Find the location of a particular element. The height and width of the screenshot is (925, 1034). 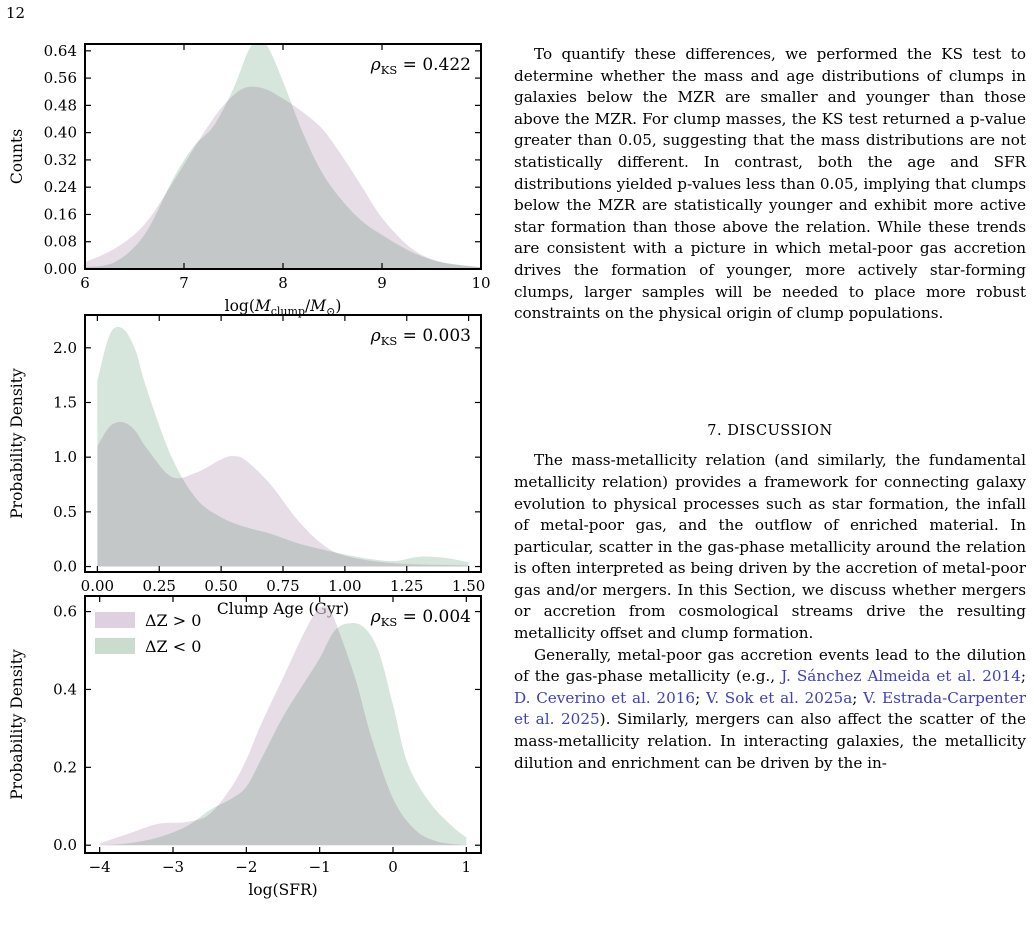

legend-label-neg: ΔZ < 0 is located at coordinates (173, 646).